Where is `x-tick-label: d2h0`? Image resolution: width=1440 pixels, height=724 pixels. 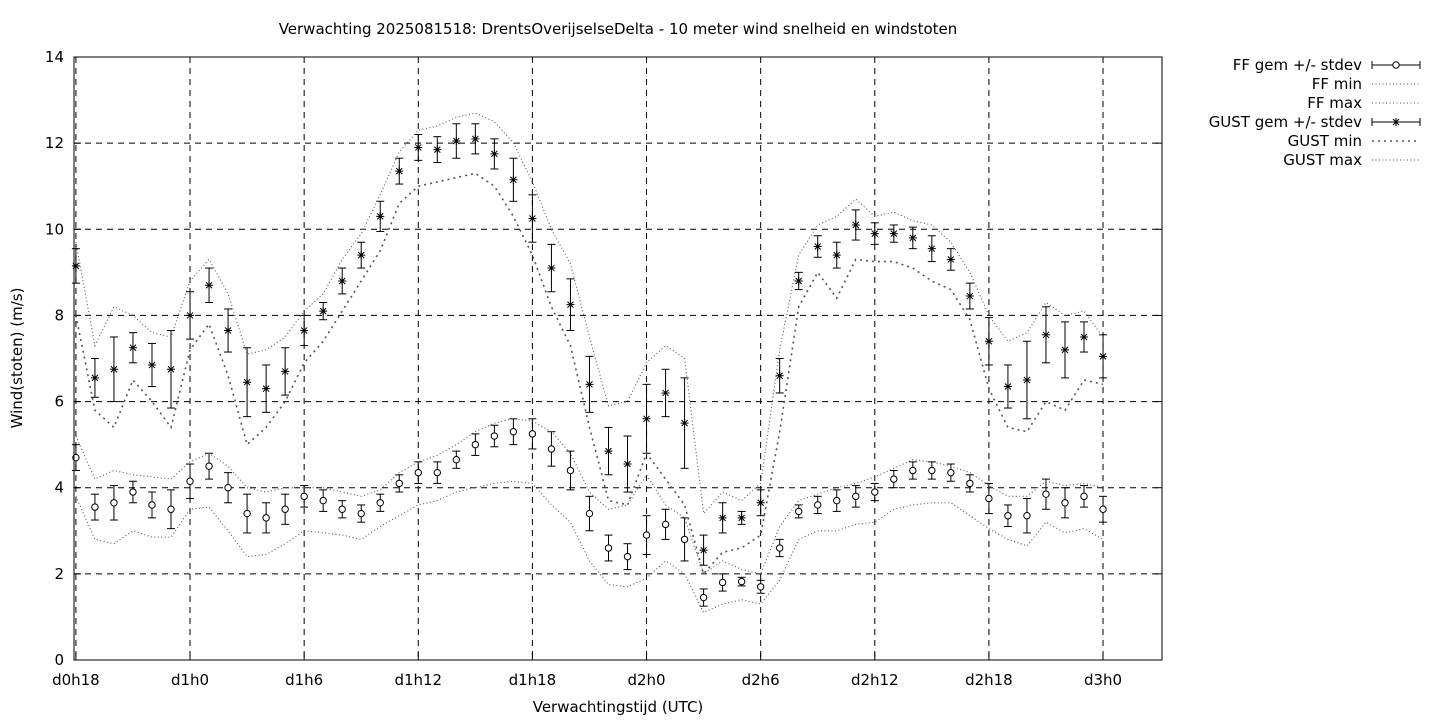 x-tick-label: d2h0 is located at coordinates (646, 680).